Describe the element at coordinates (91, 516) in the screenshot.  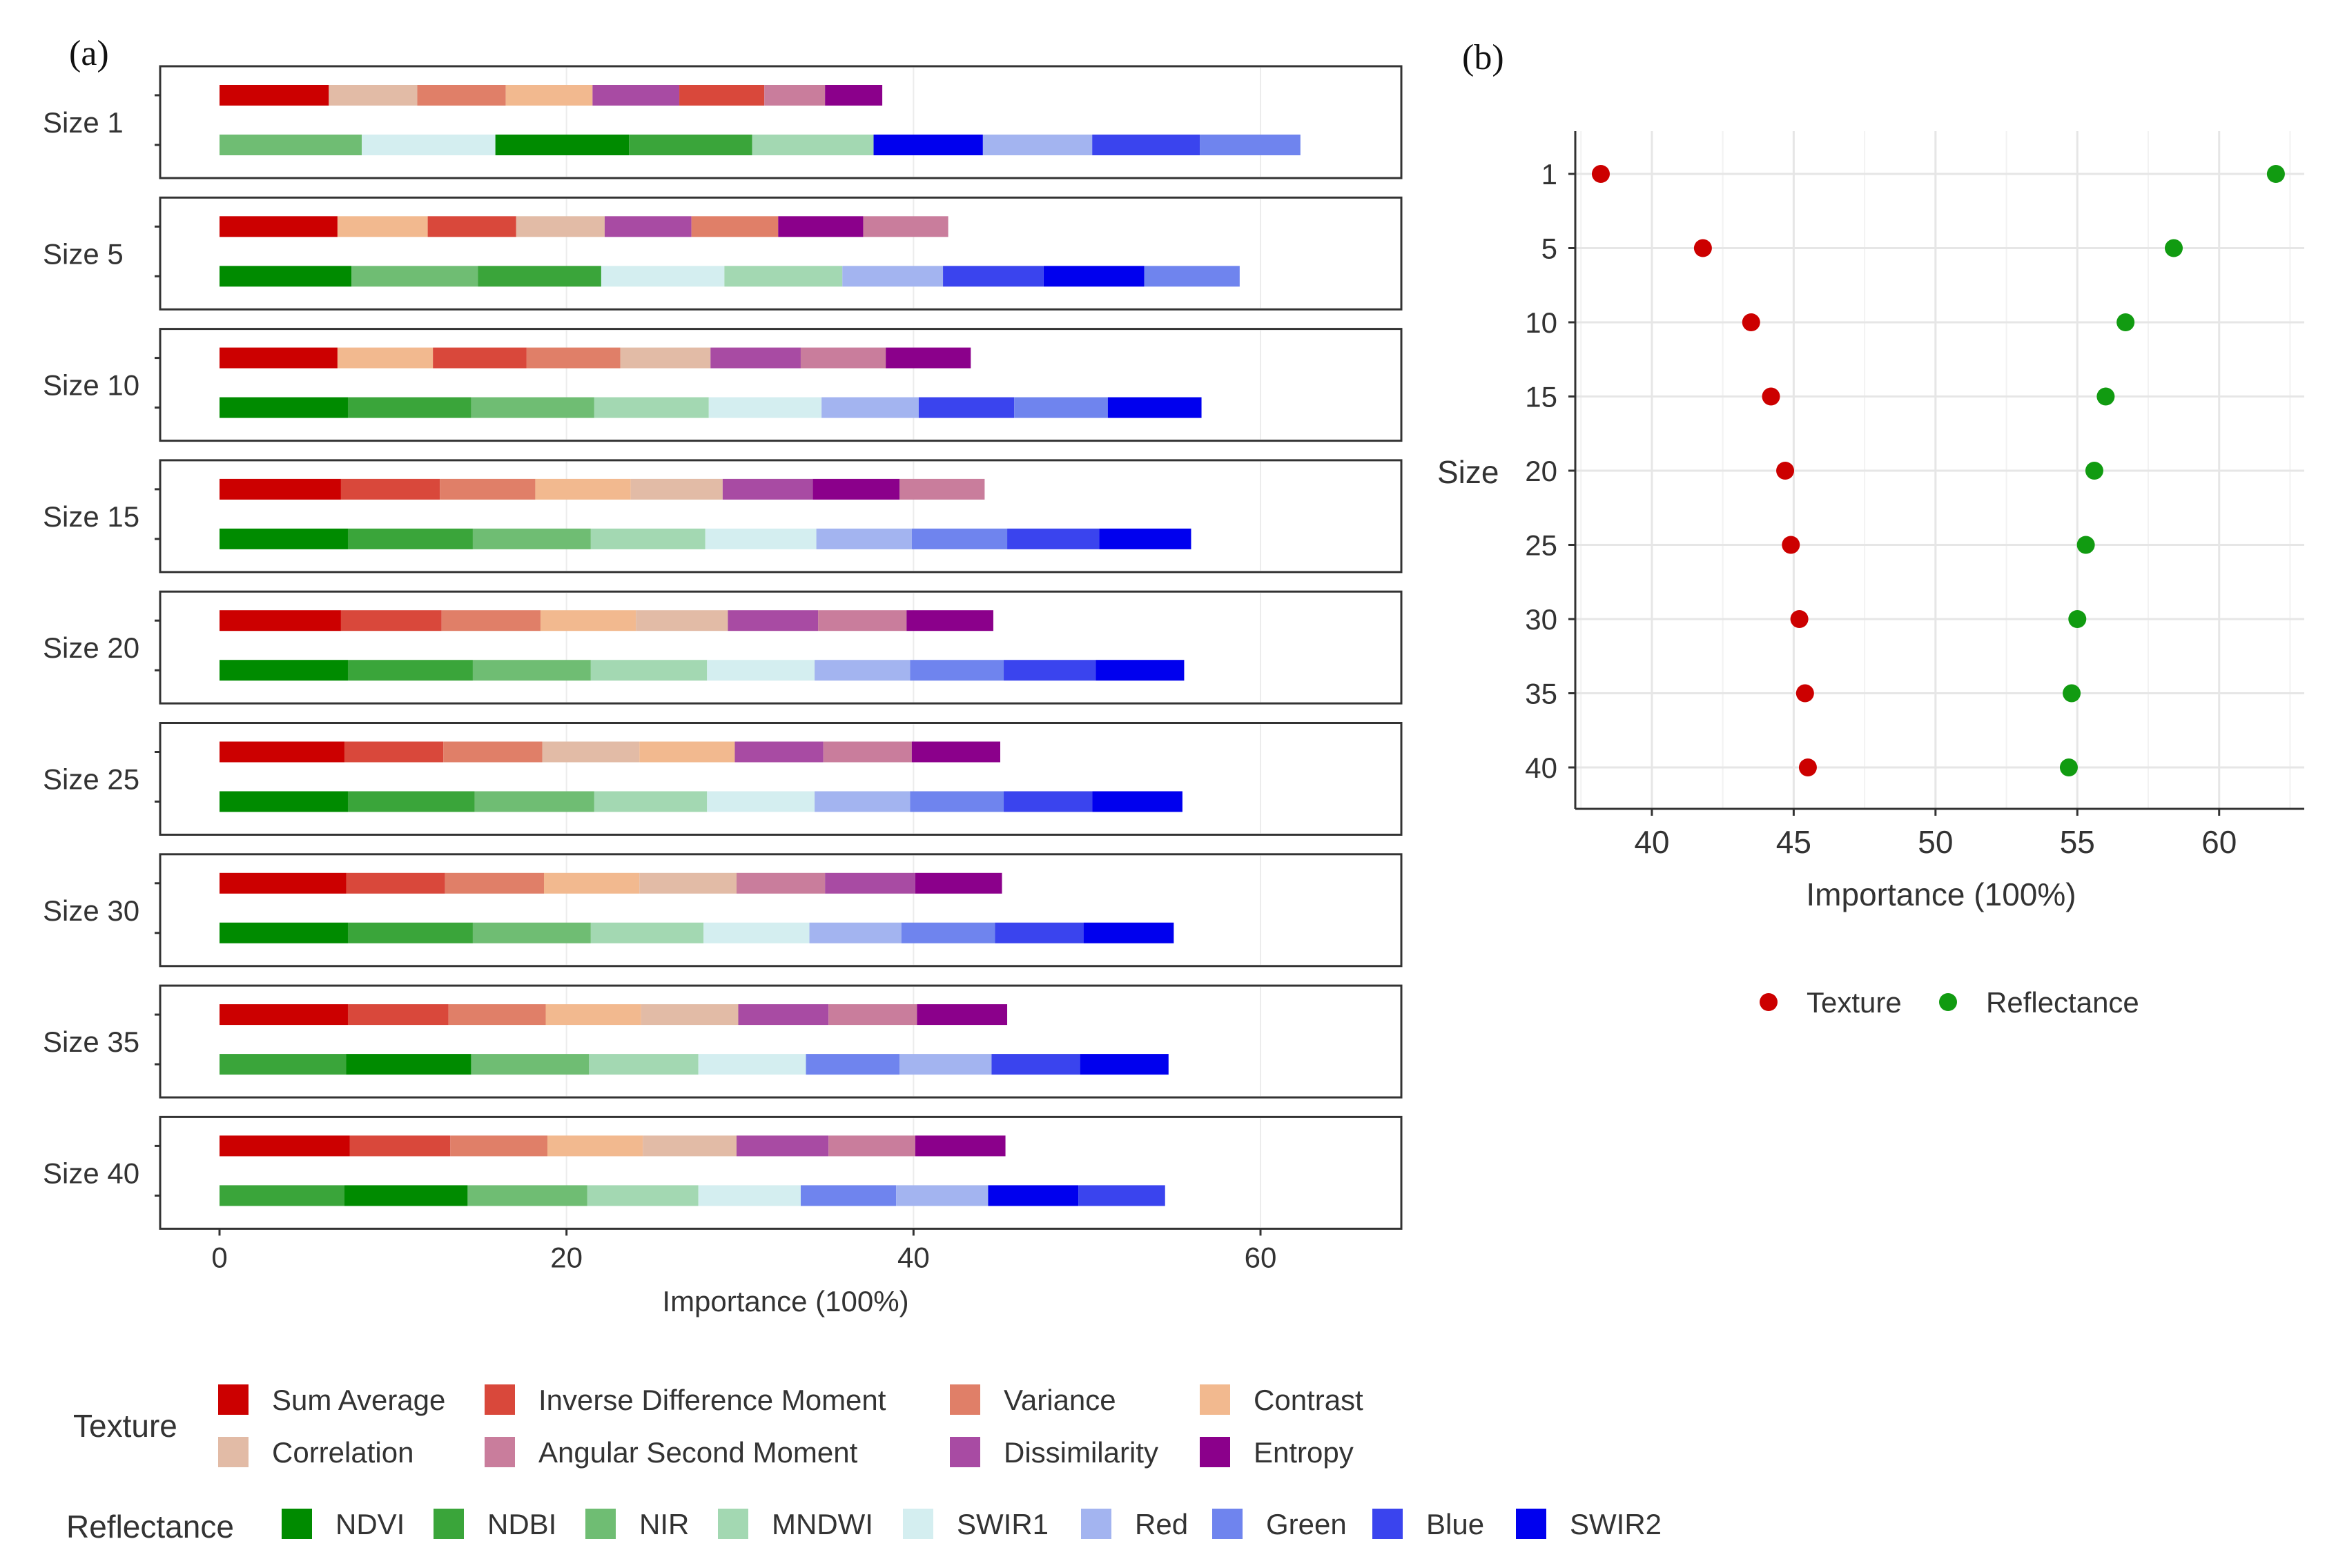
I see `facet-strip-label: Size 15` at that location.